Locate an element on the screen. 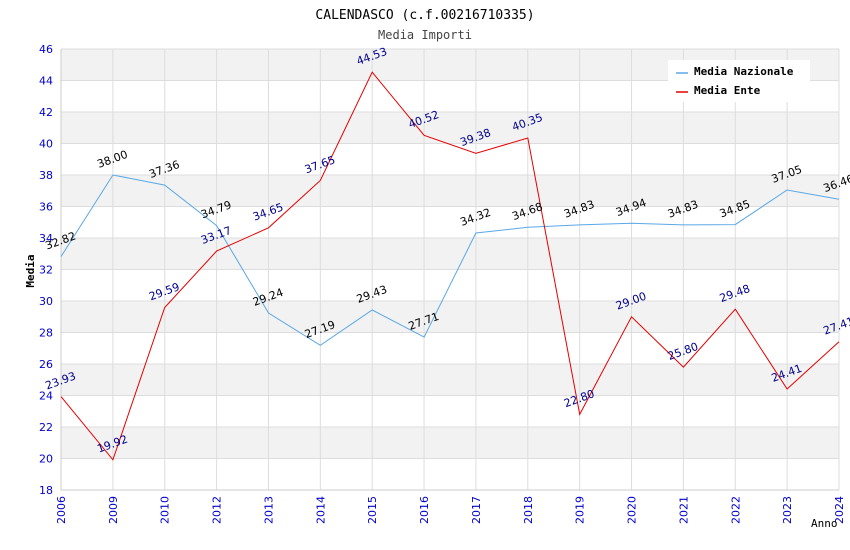 The width and height of the screenshot is (850, 550). y-tick-label-30: 30 is located at coordinates (46, 301).